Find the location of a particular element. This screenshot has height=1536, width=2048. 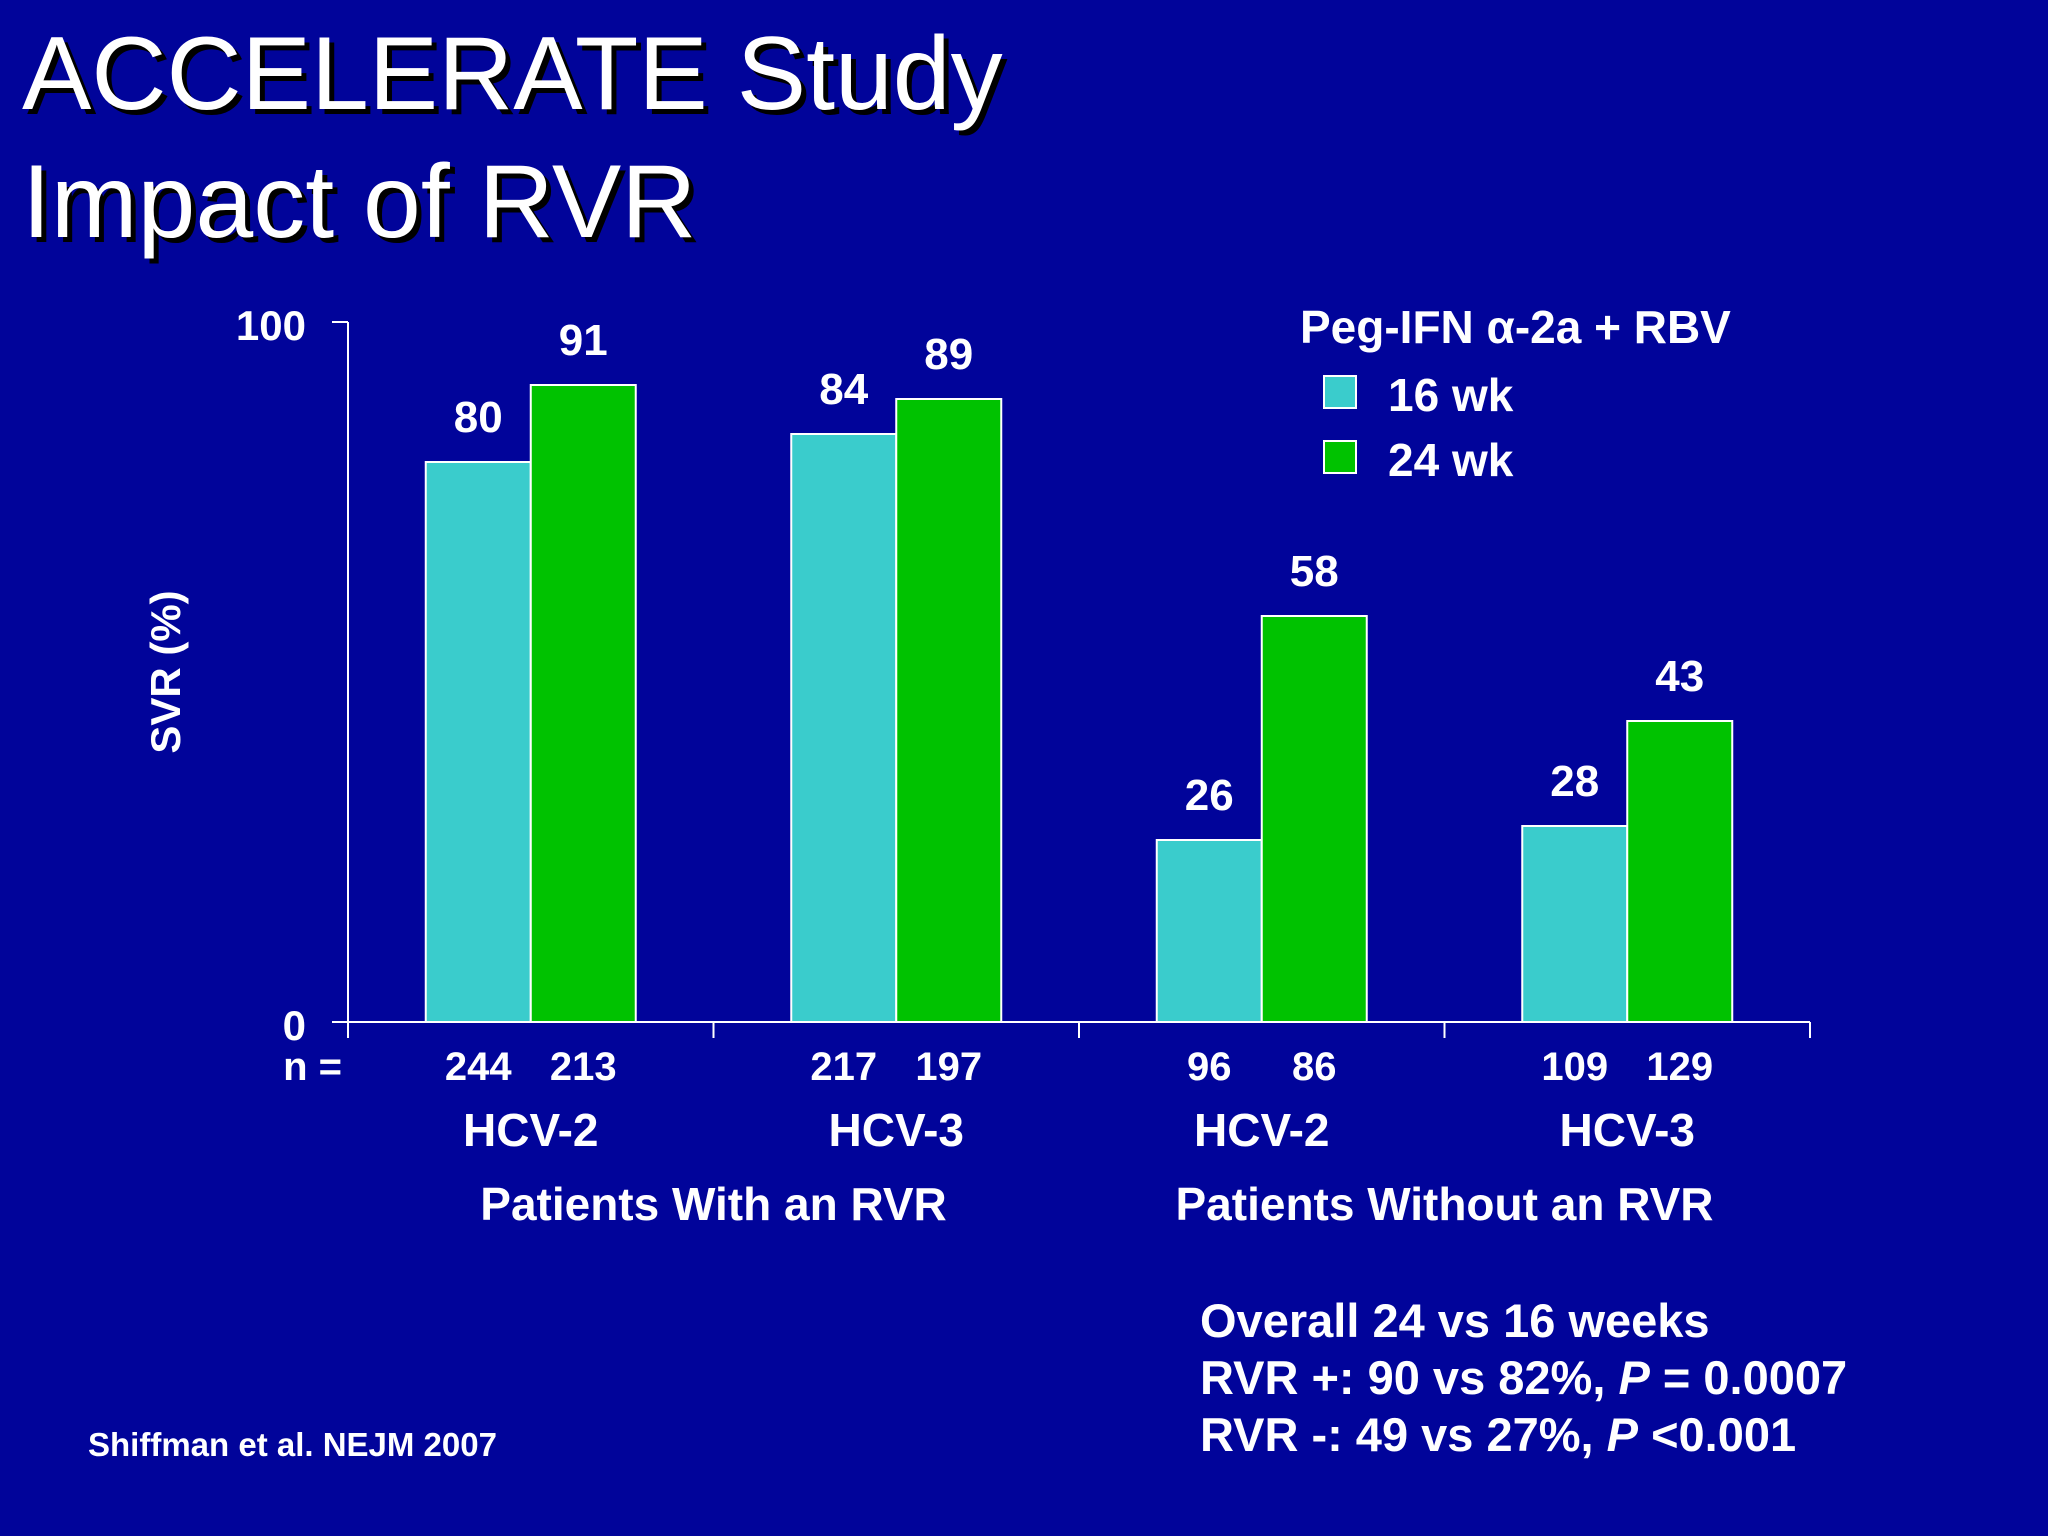

legend-label-24wk: 24 wk is located at coordinates (1451, 460).